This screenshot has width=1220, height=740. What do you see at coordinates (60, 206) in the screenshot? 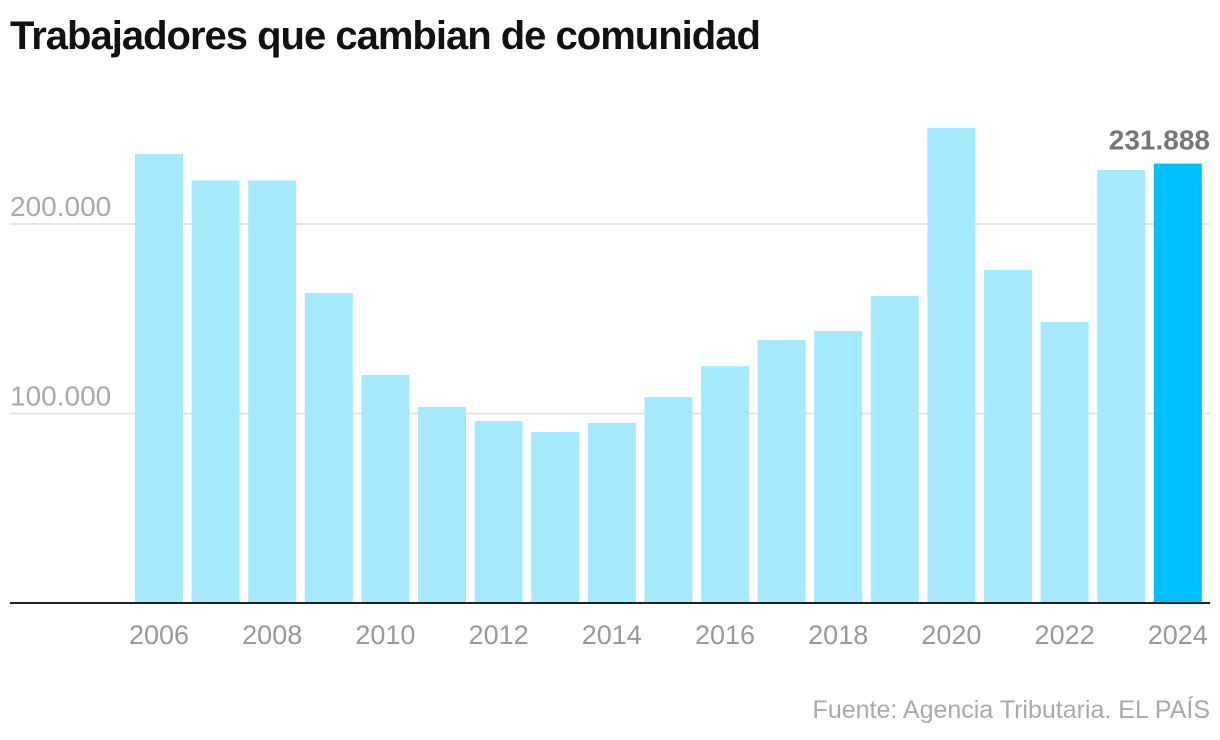
I see `y-tick-label: 200.000` at bounding box center [60, 206].